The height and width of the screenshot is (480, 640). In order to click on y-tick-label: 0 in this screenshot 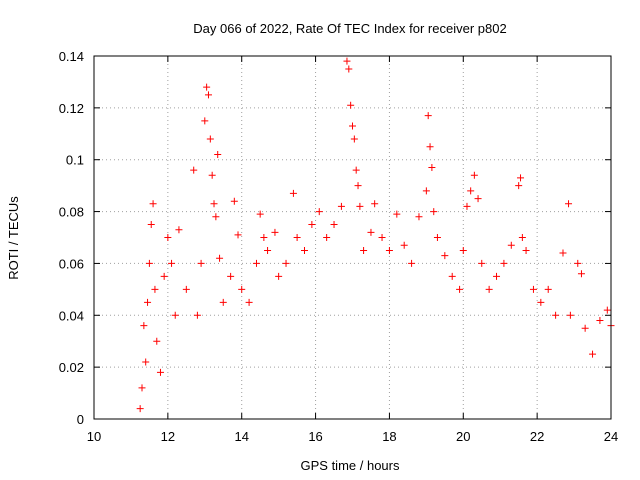, I will do `click(80, 419)`.